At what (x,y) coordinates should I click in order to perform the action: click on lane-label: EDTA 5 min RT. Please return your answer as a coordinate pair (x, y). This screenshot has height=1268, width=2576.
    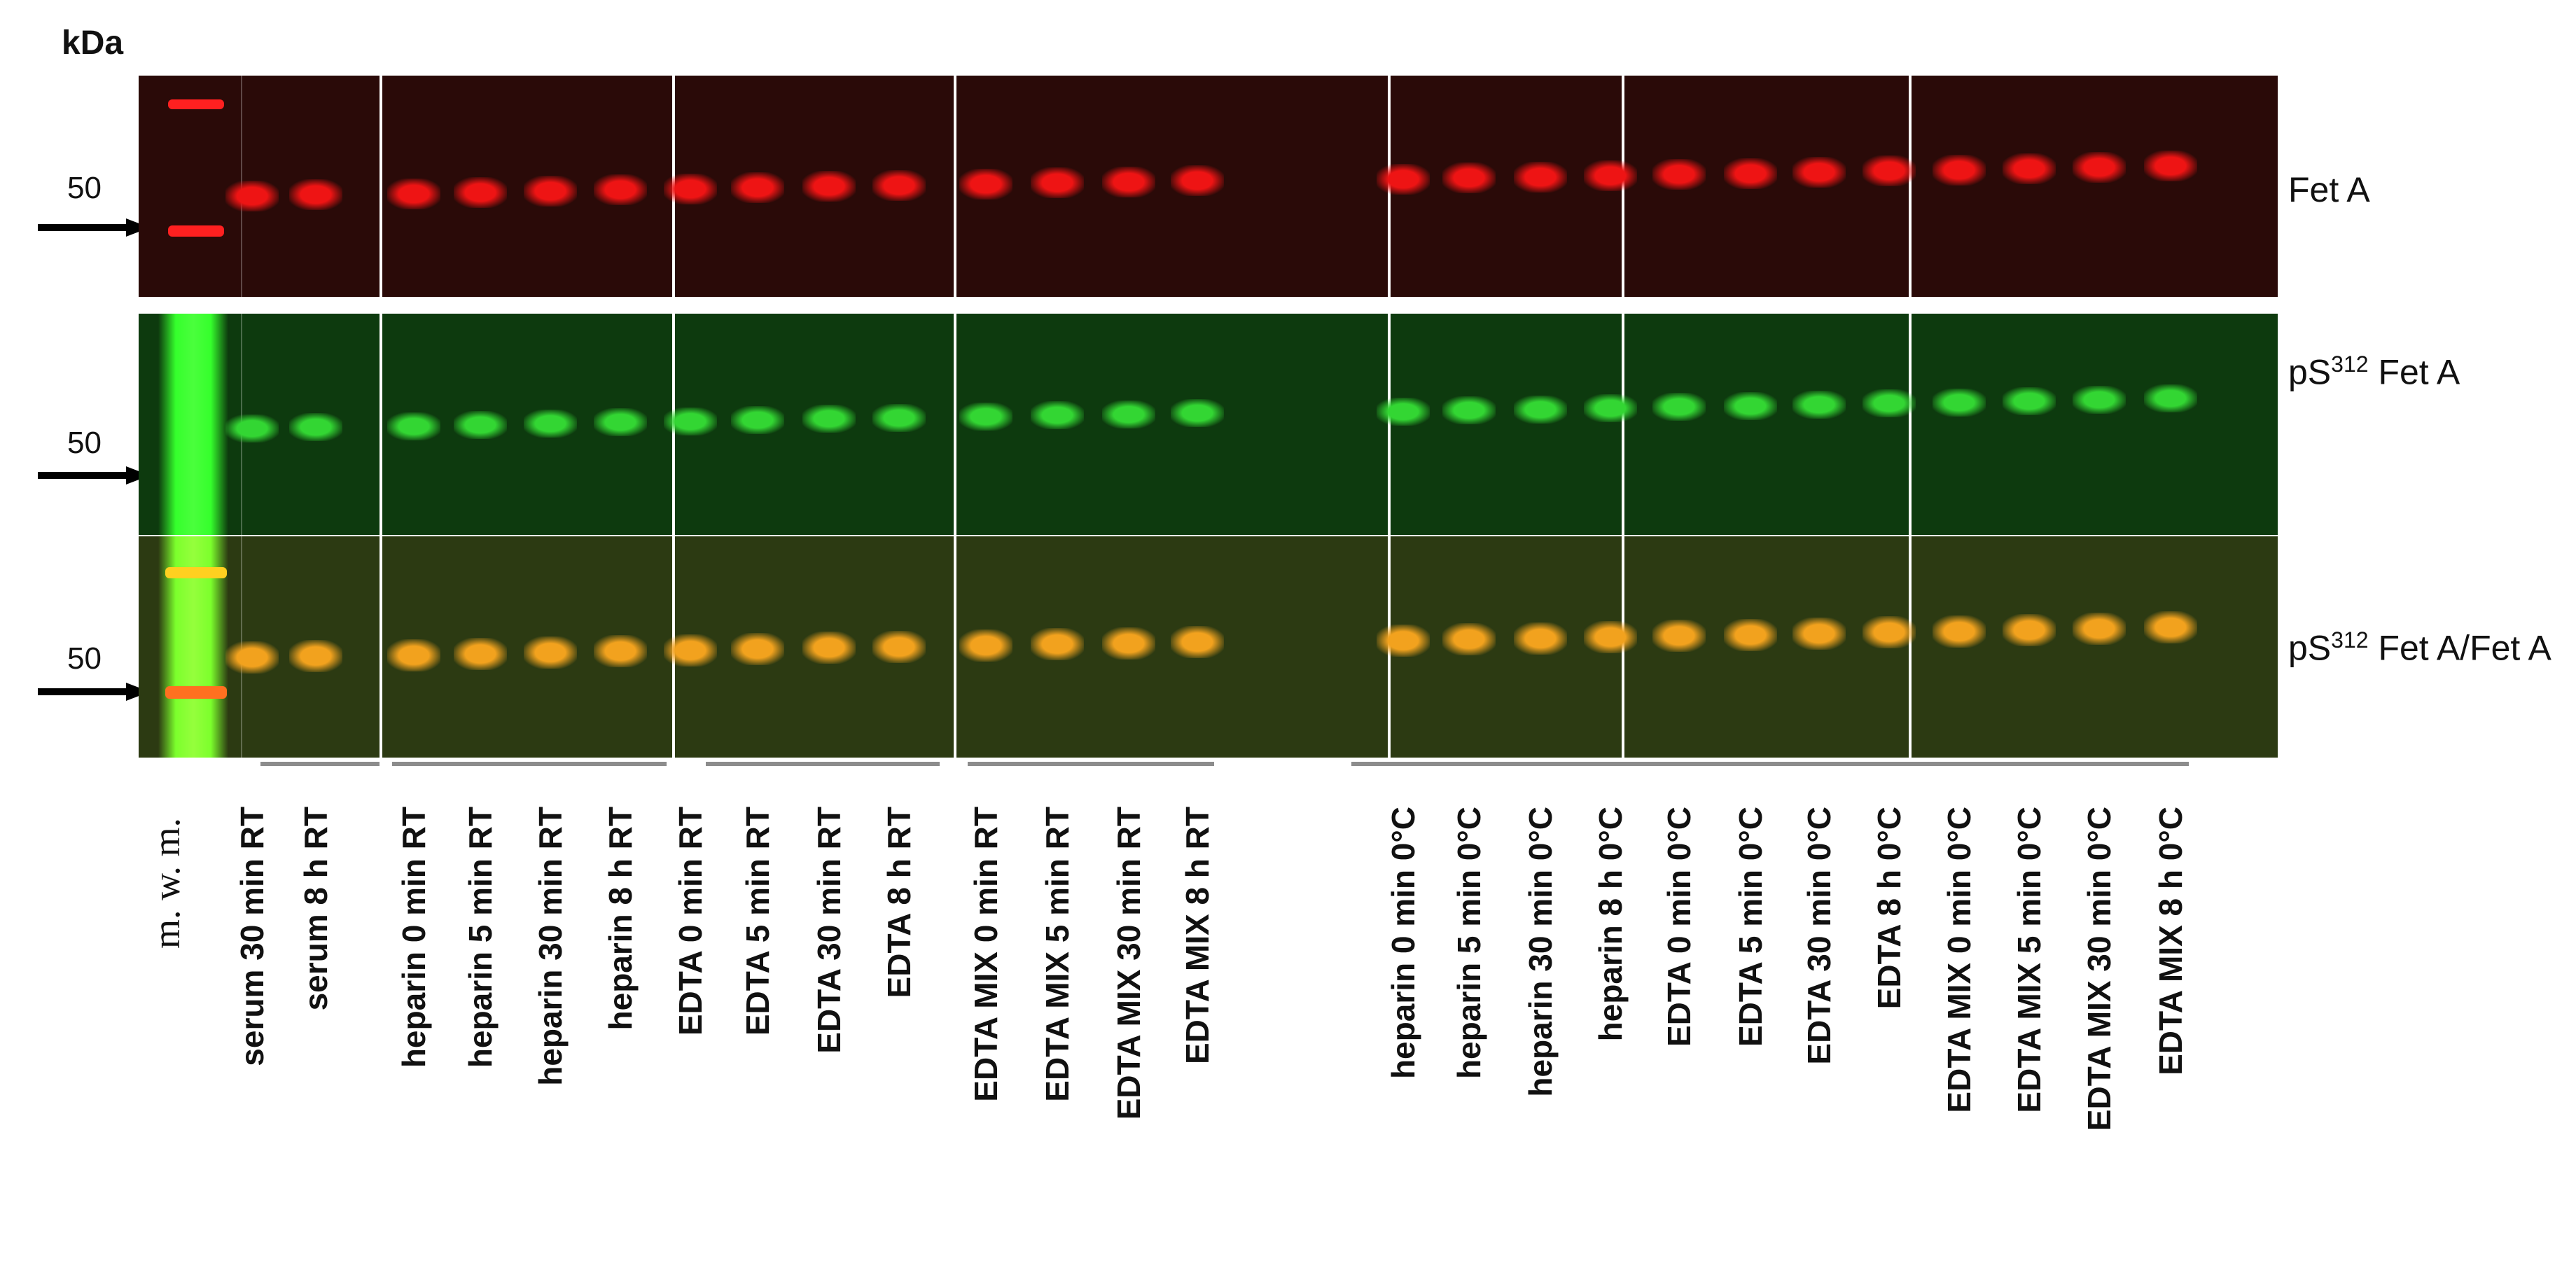
    Looking at the image, I should click on (758, 1003).